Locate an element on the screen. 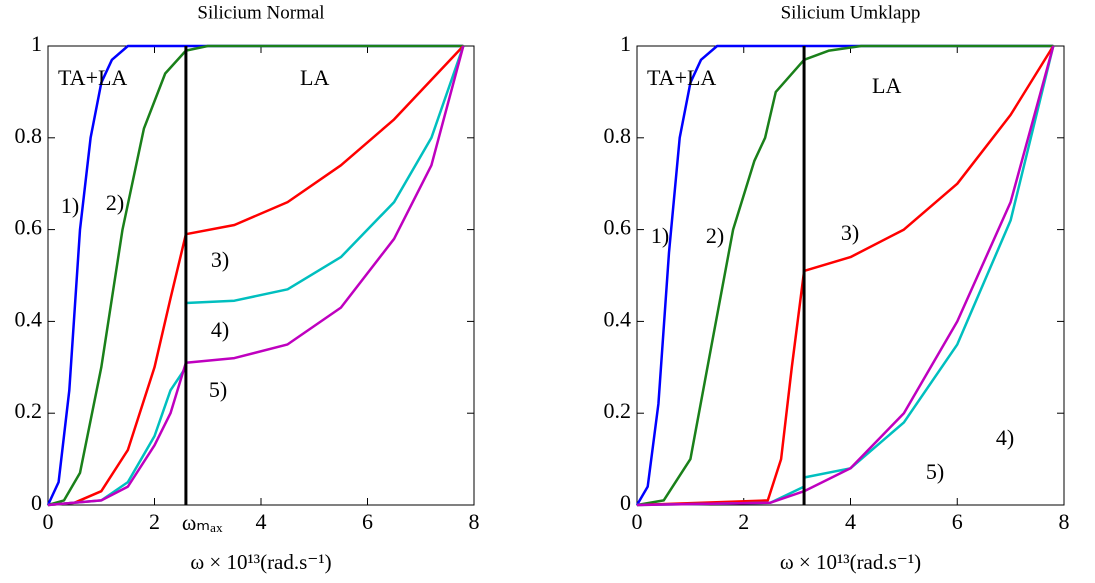 The height and width of the screenshot is (583, 1095). chart-title: Silicium Normal is located at coordinates (260, 12).